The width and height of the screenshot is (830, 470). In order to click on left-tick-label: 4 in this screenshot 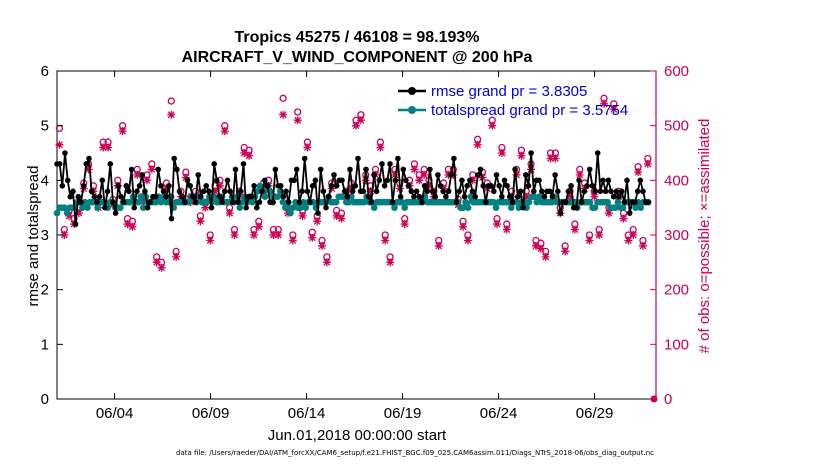, I will do `click(45, 180)`.